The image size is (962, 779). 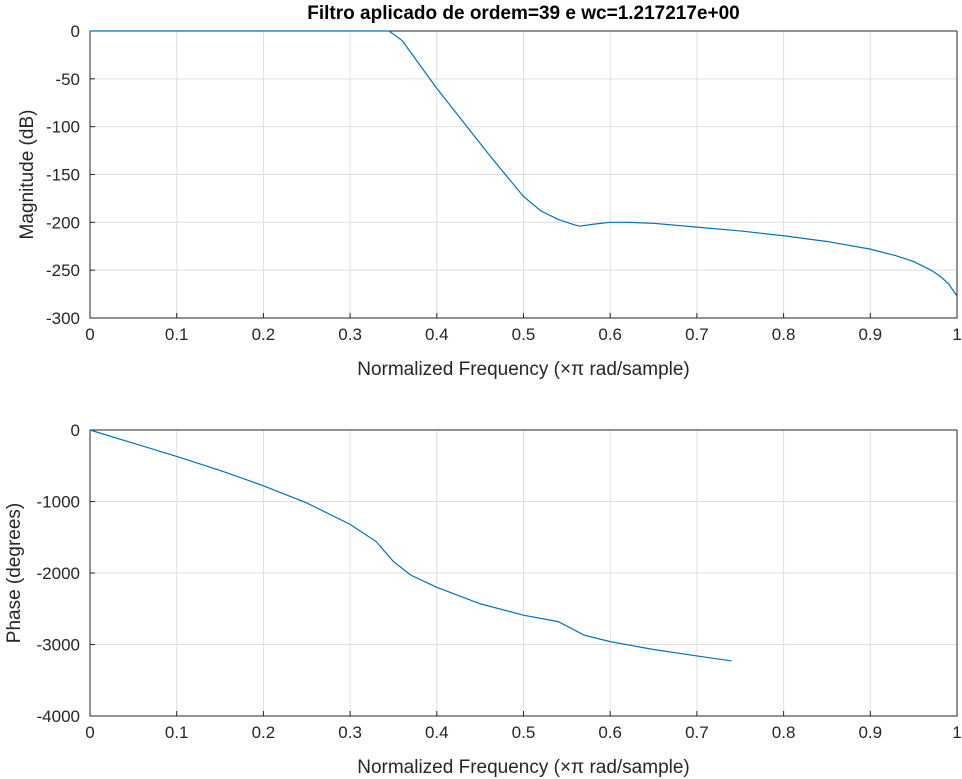 I want to click on phase-x-tick-label: 0.5, so click(x=524, y=732).